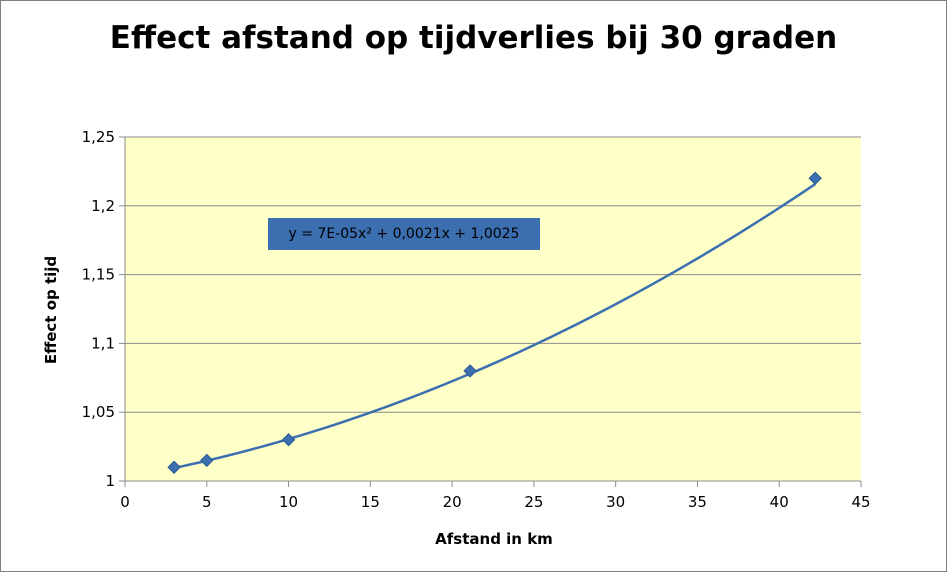 Image resolution: width=947 pixels, height=572 pixels. Describe the element at coordinates (697, 502) in the screenshot. I see `x-tick-label: 35` at that location.